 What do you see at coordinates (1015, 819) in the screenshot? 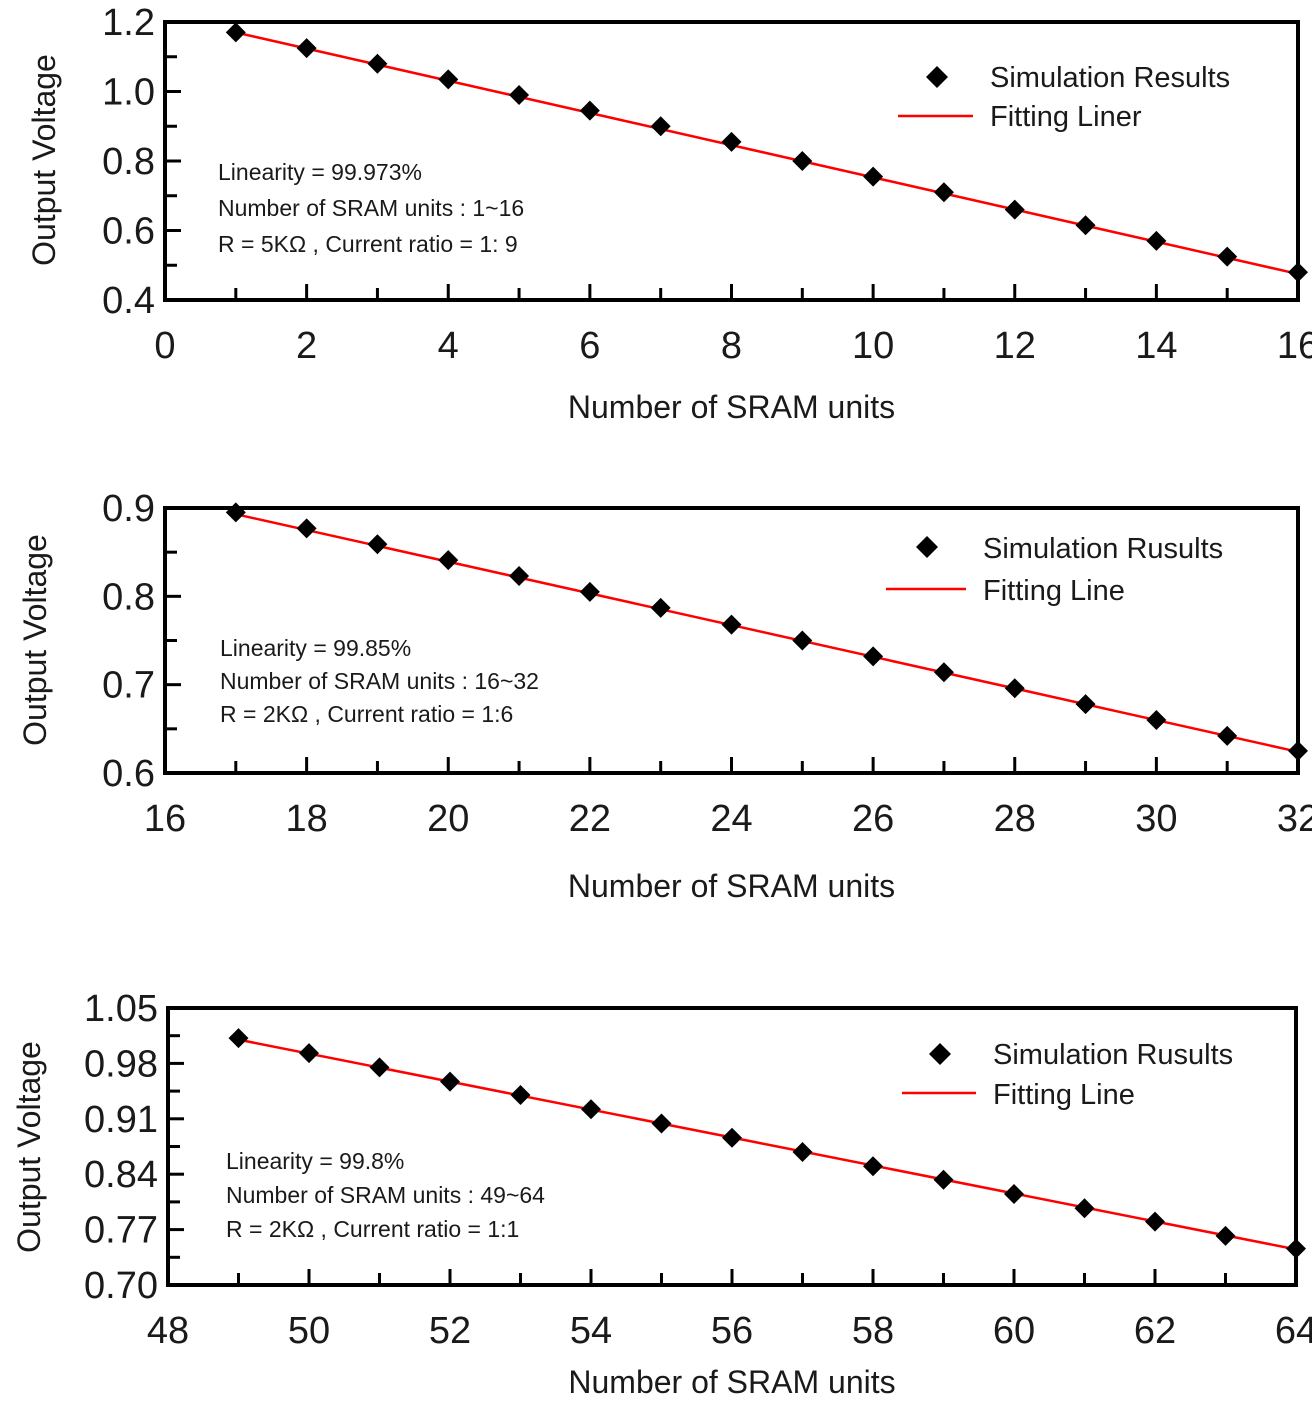
I see `x-tick-label: 28` at bounding box center [1015, 819].